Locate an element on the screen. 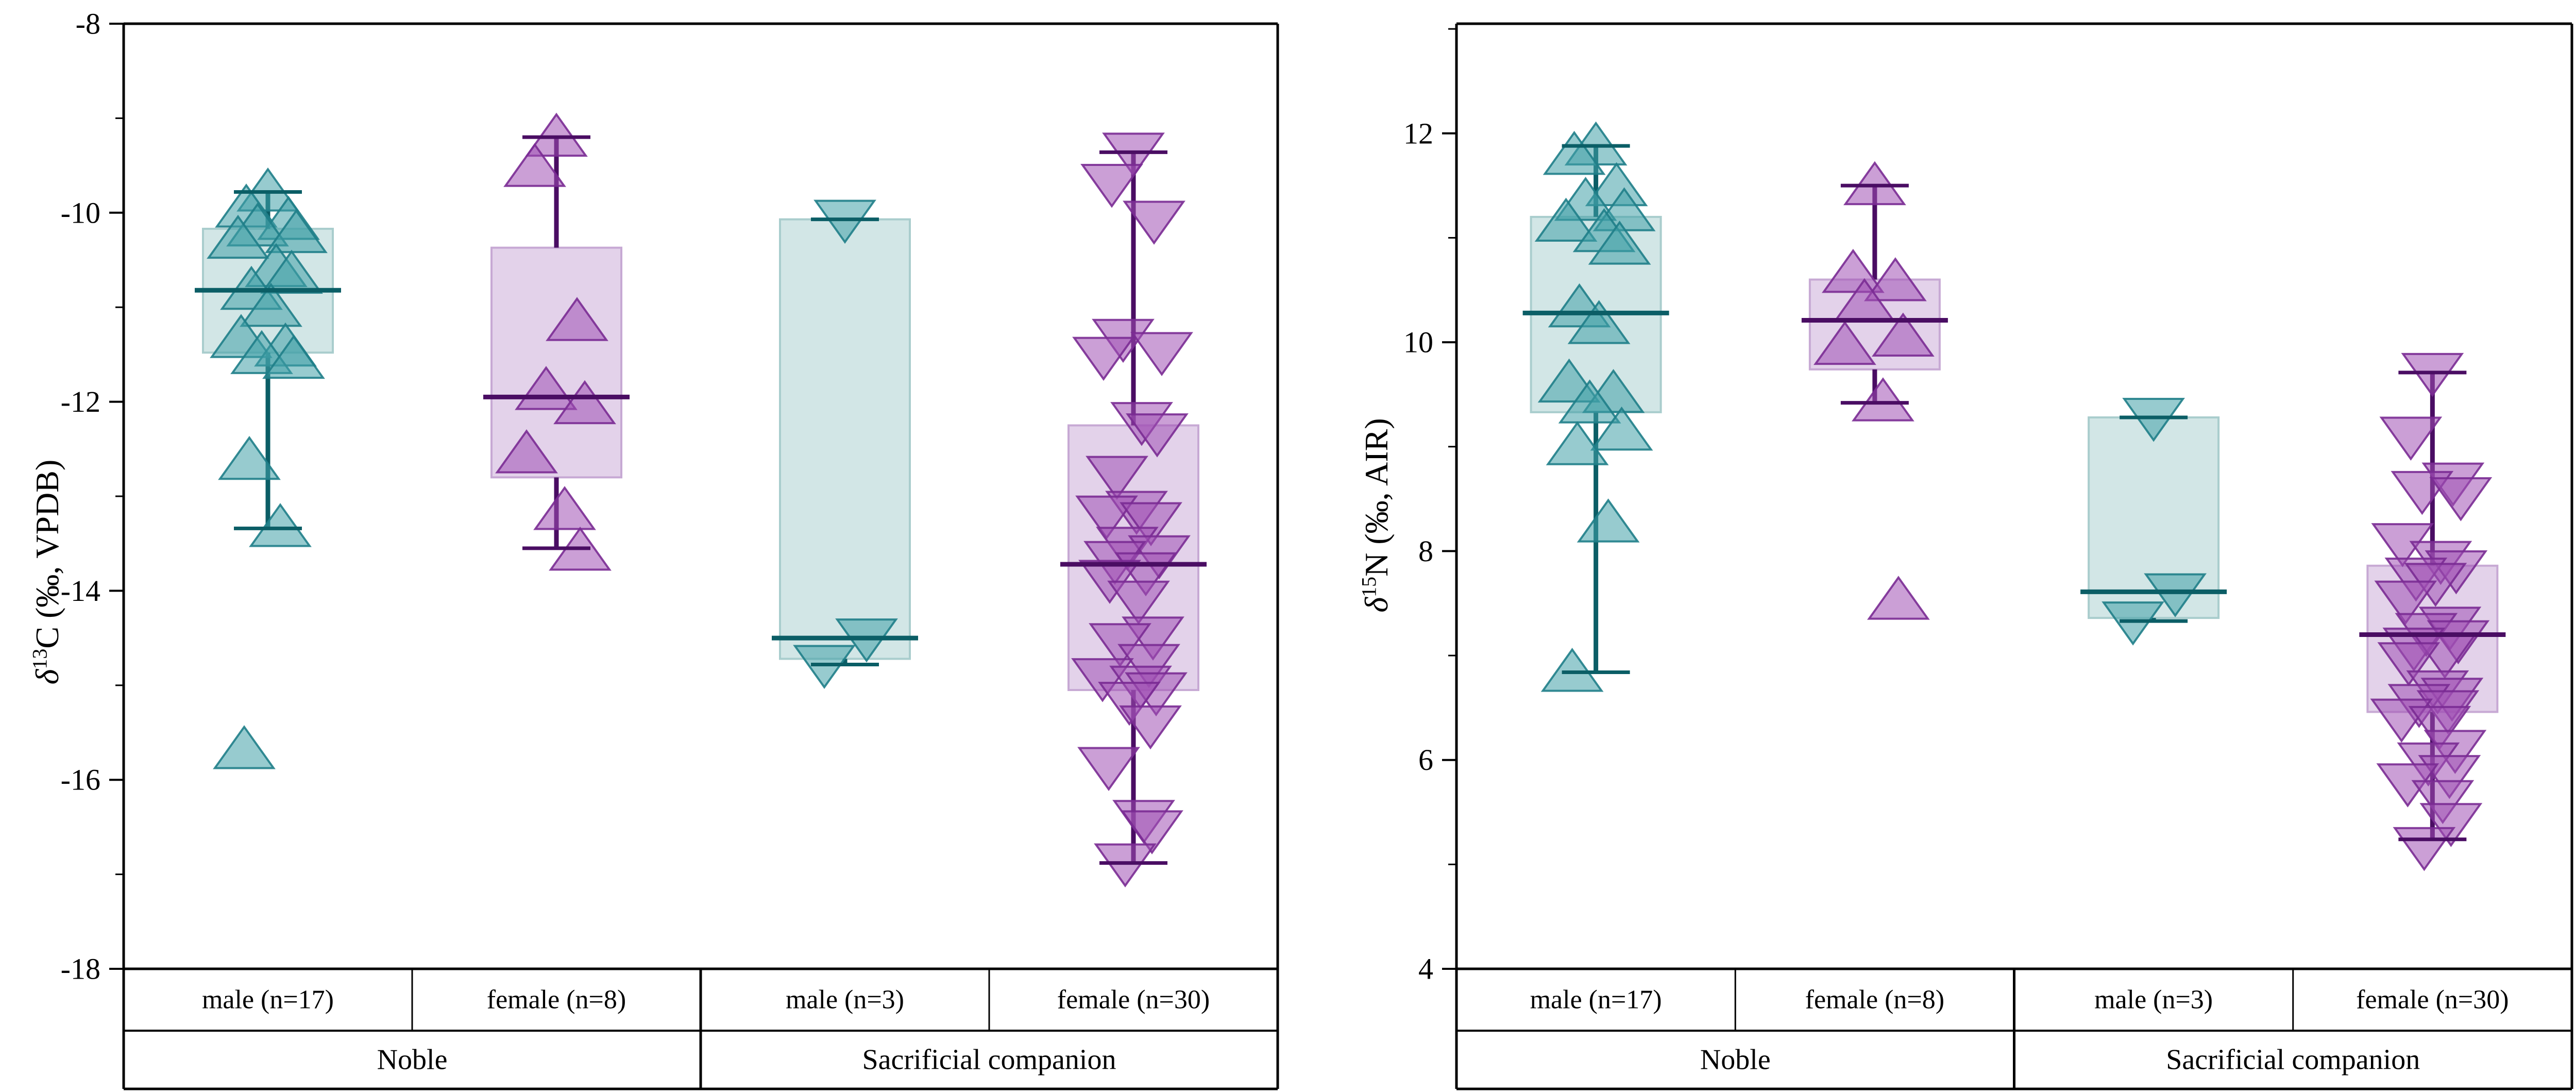  y-tick-label: -14 is located at coordinates (80, 591).